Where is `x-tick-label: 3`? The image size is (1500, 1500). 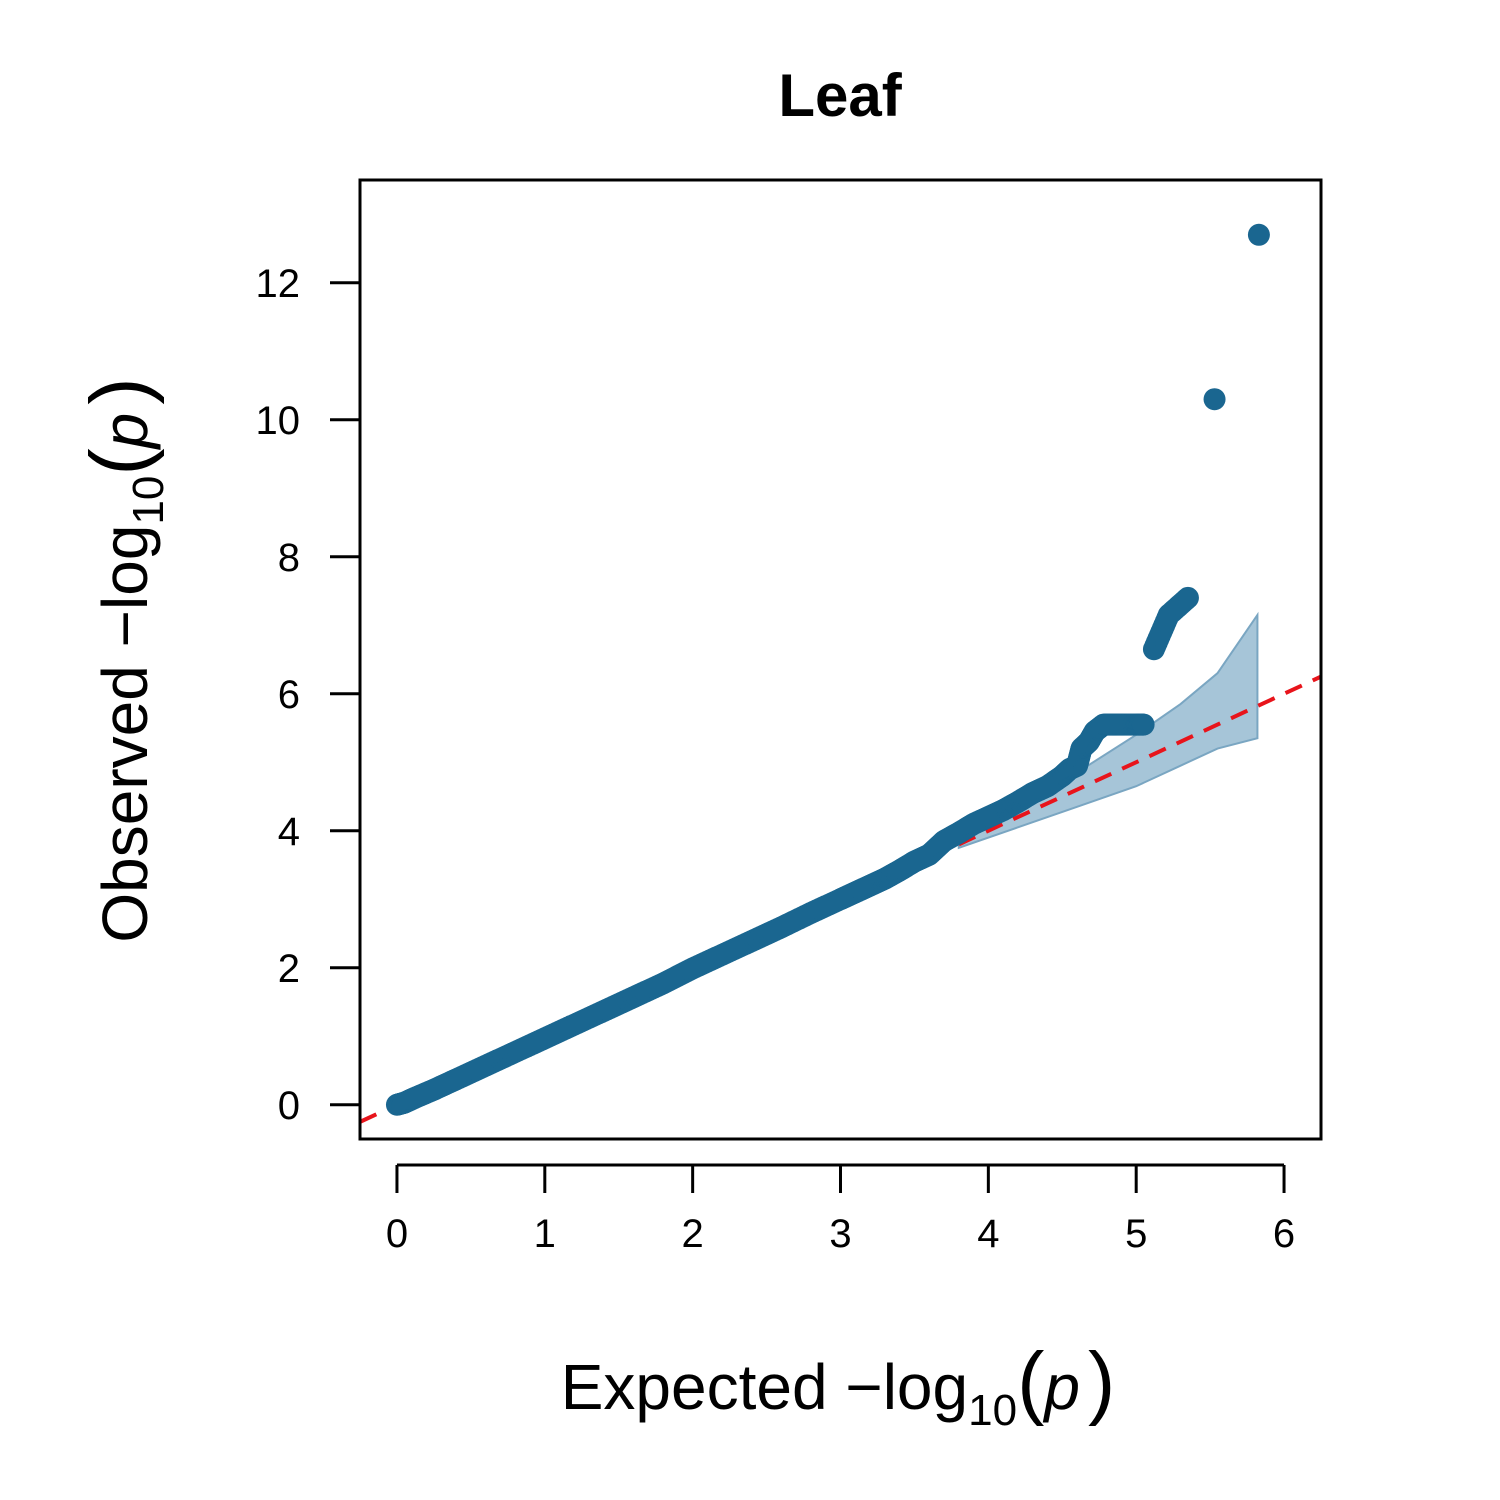
x-tick-label: 3 is located at coordinates (840, 1234).